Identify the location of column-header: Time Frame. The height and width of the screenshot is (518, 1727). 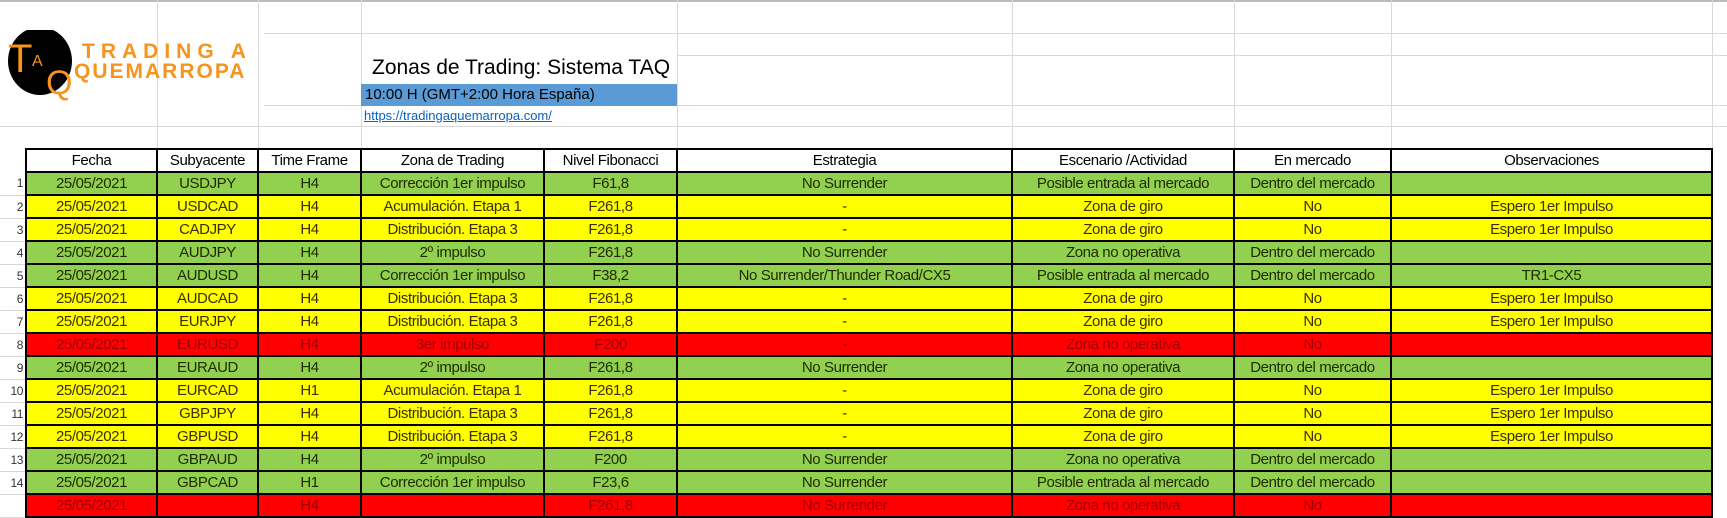
(309, 160).